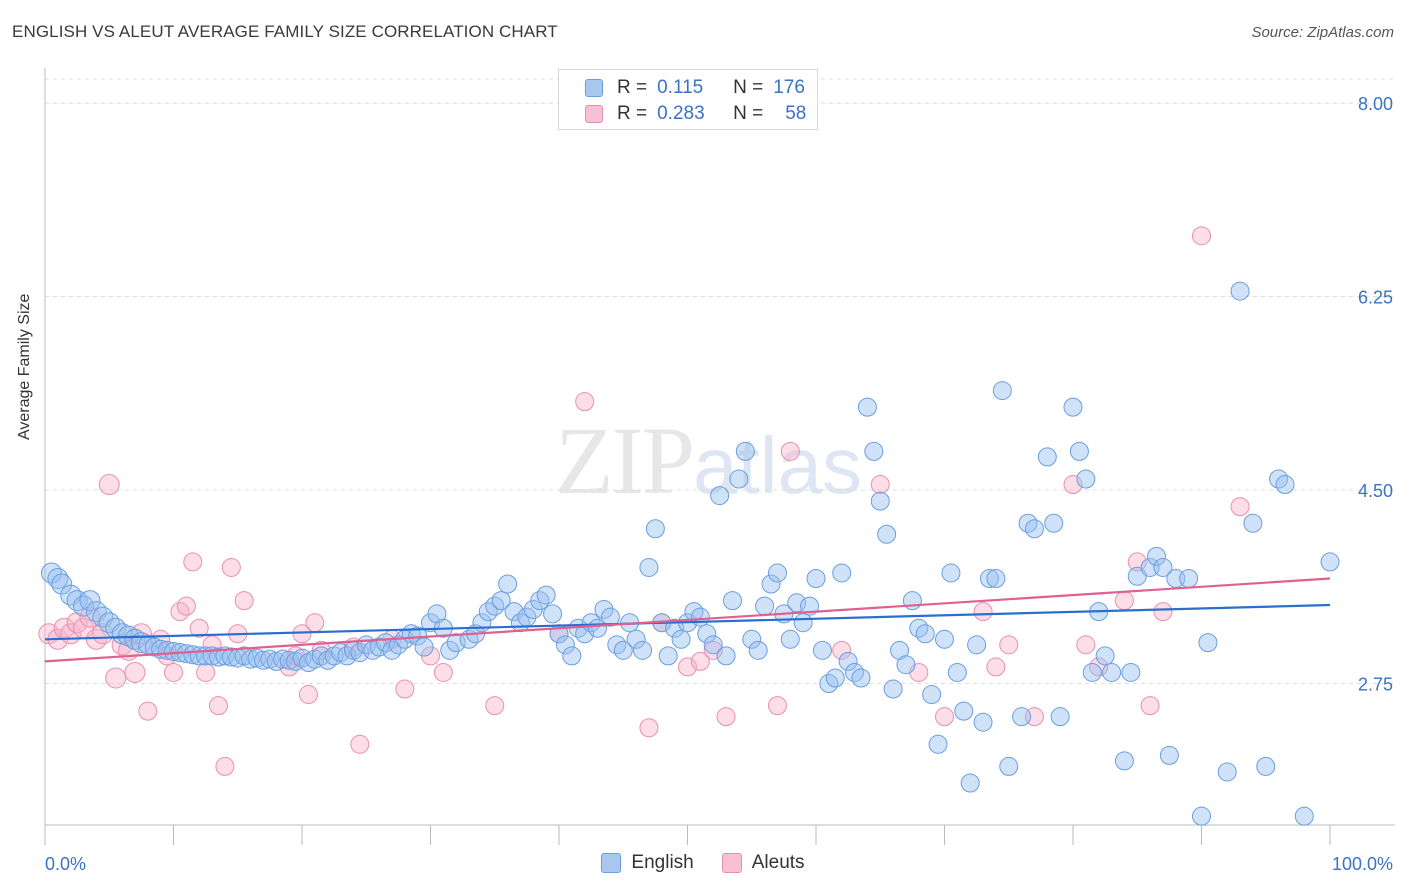 The image size is (1406, 892). I want to click on n-label: N =, so click(748, 113).